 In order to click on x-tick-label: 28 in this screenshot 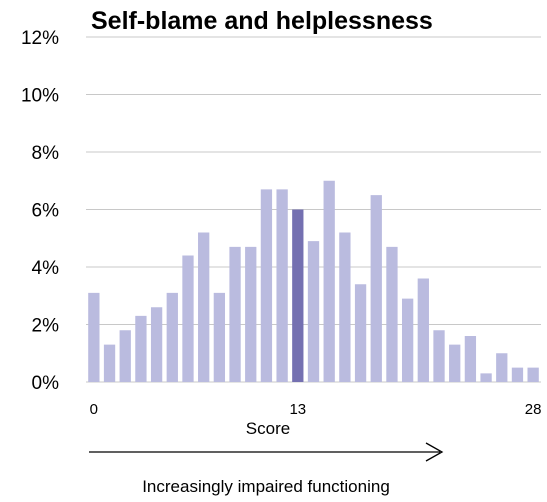, I will do `click(533, 409)`.